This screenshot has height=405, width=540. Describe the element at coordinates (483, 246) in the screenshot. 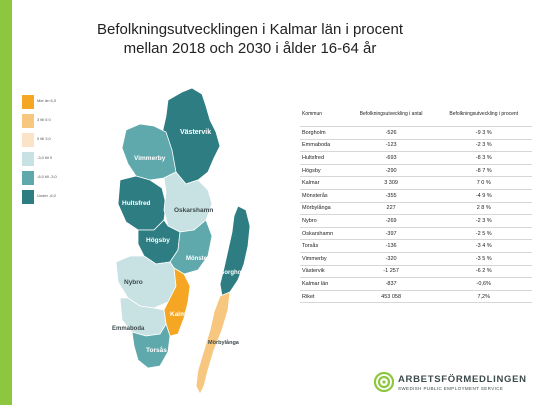

I see `table-cell-procent: -3 4 %` at that location.